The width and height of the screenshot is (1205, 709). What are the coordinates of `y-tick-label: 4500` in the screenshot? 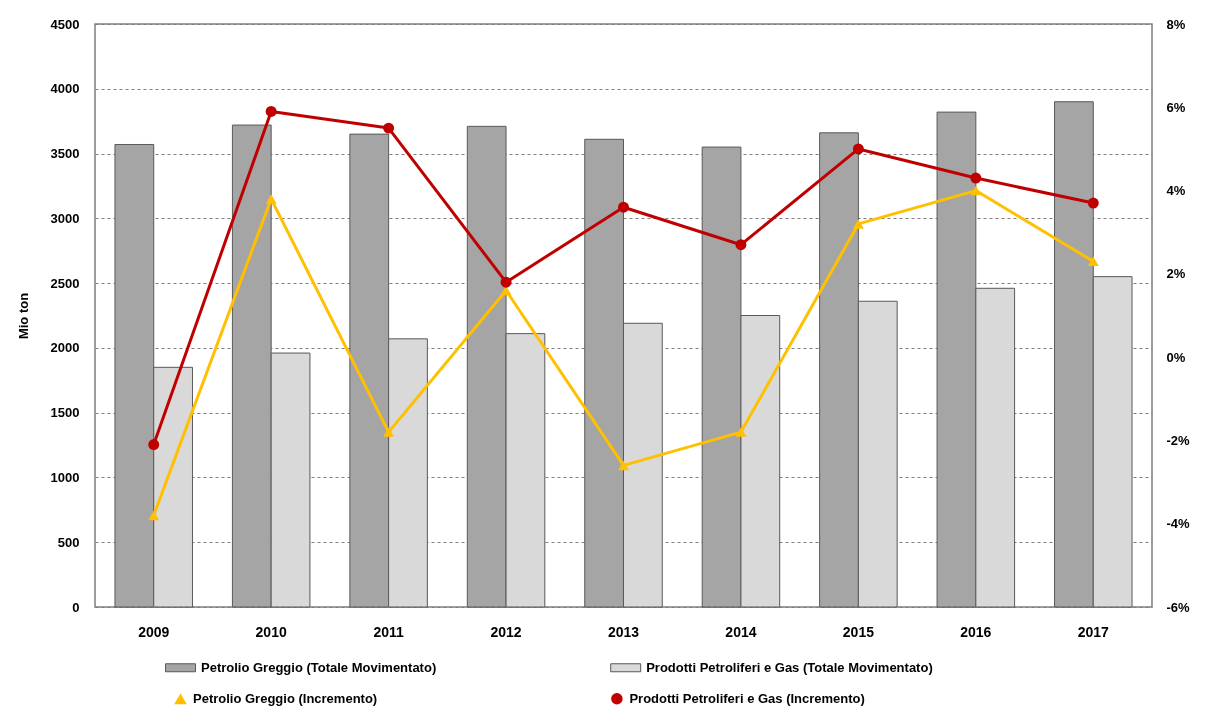 It's located at (65, 24).